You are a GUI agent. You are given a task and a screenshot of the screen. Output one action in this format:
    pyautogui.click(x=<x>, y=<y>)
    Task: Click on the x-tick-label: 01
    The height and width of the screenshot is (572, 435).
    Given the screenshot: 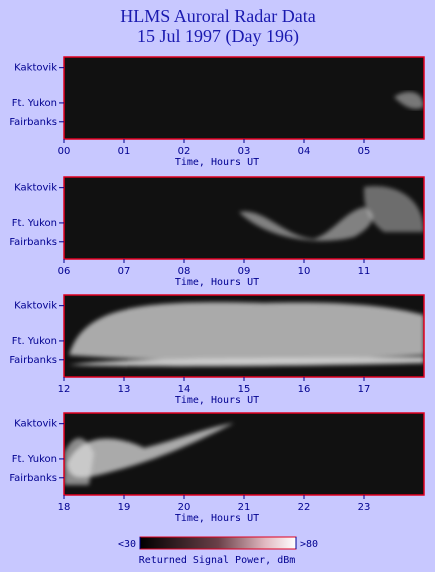 What is the action you would take?
    pyautogui.click(x=124, y=151)
    